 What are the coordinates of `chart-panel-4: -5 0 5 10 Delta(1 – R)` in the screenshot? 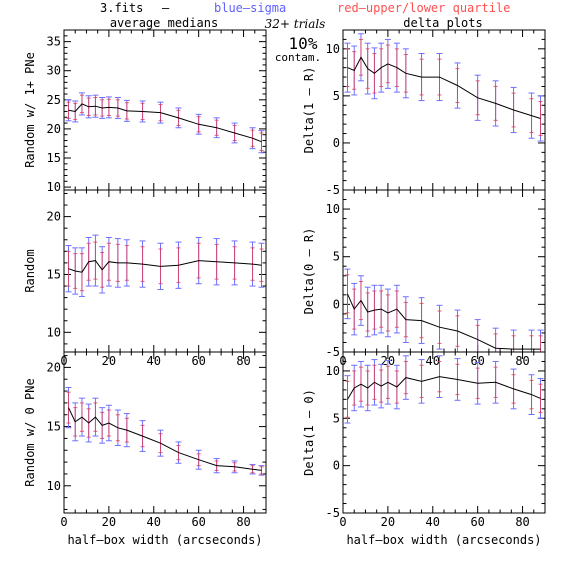 It's located at (424, 113).